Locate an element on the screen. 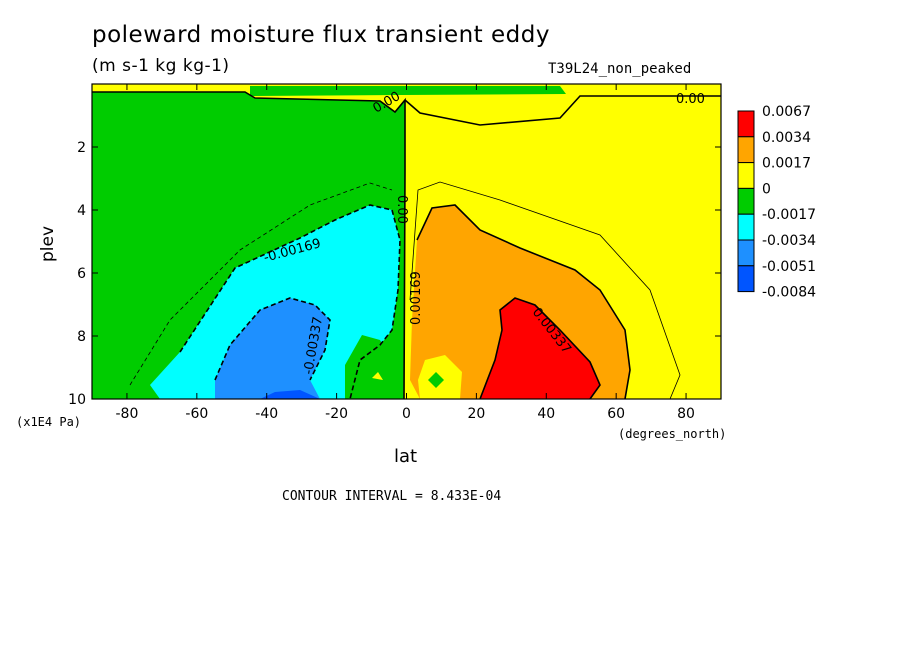  colorbar-label: -0.0051 is located at coordinates (789, 267).